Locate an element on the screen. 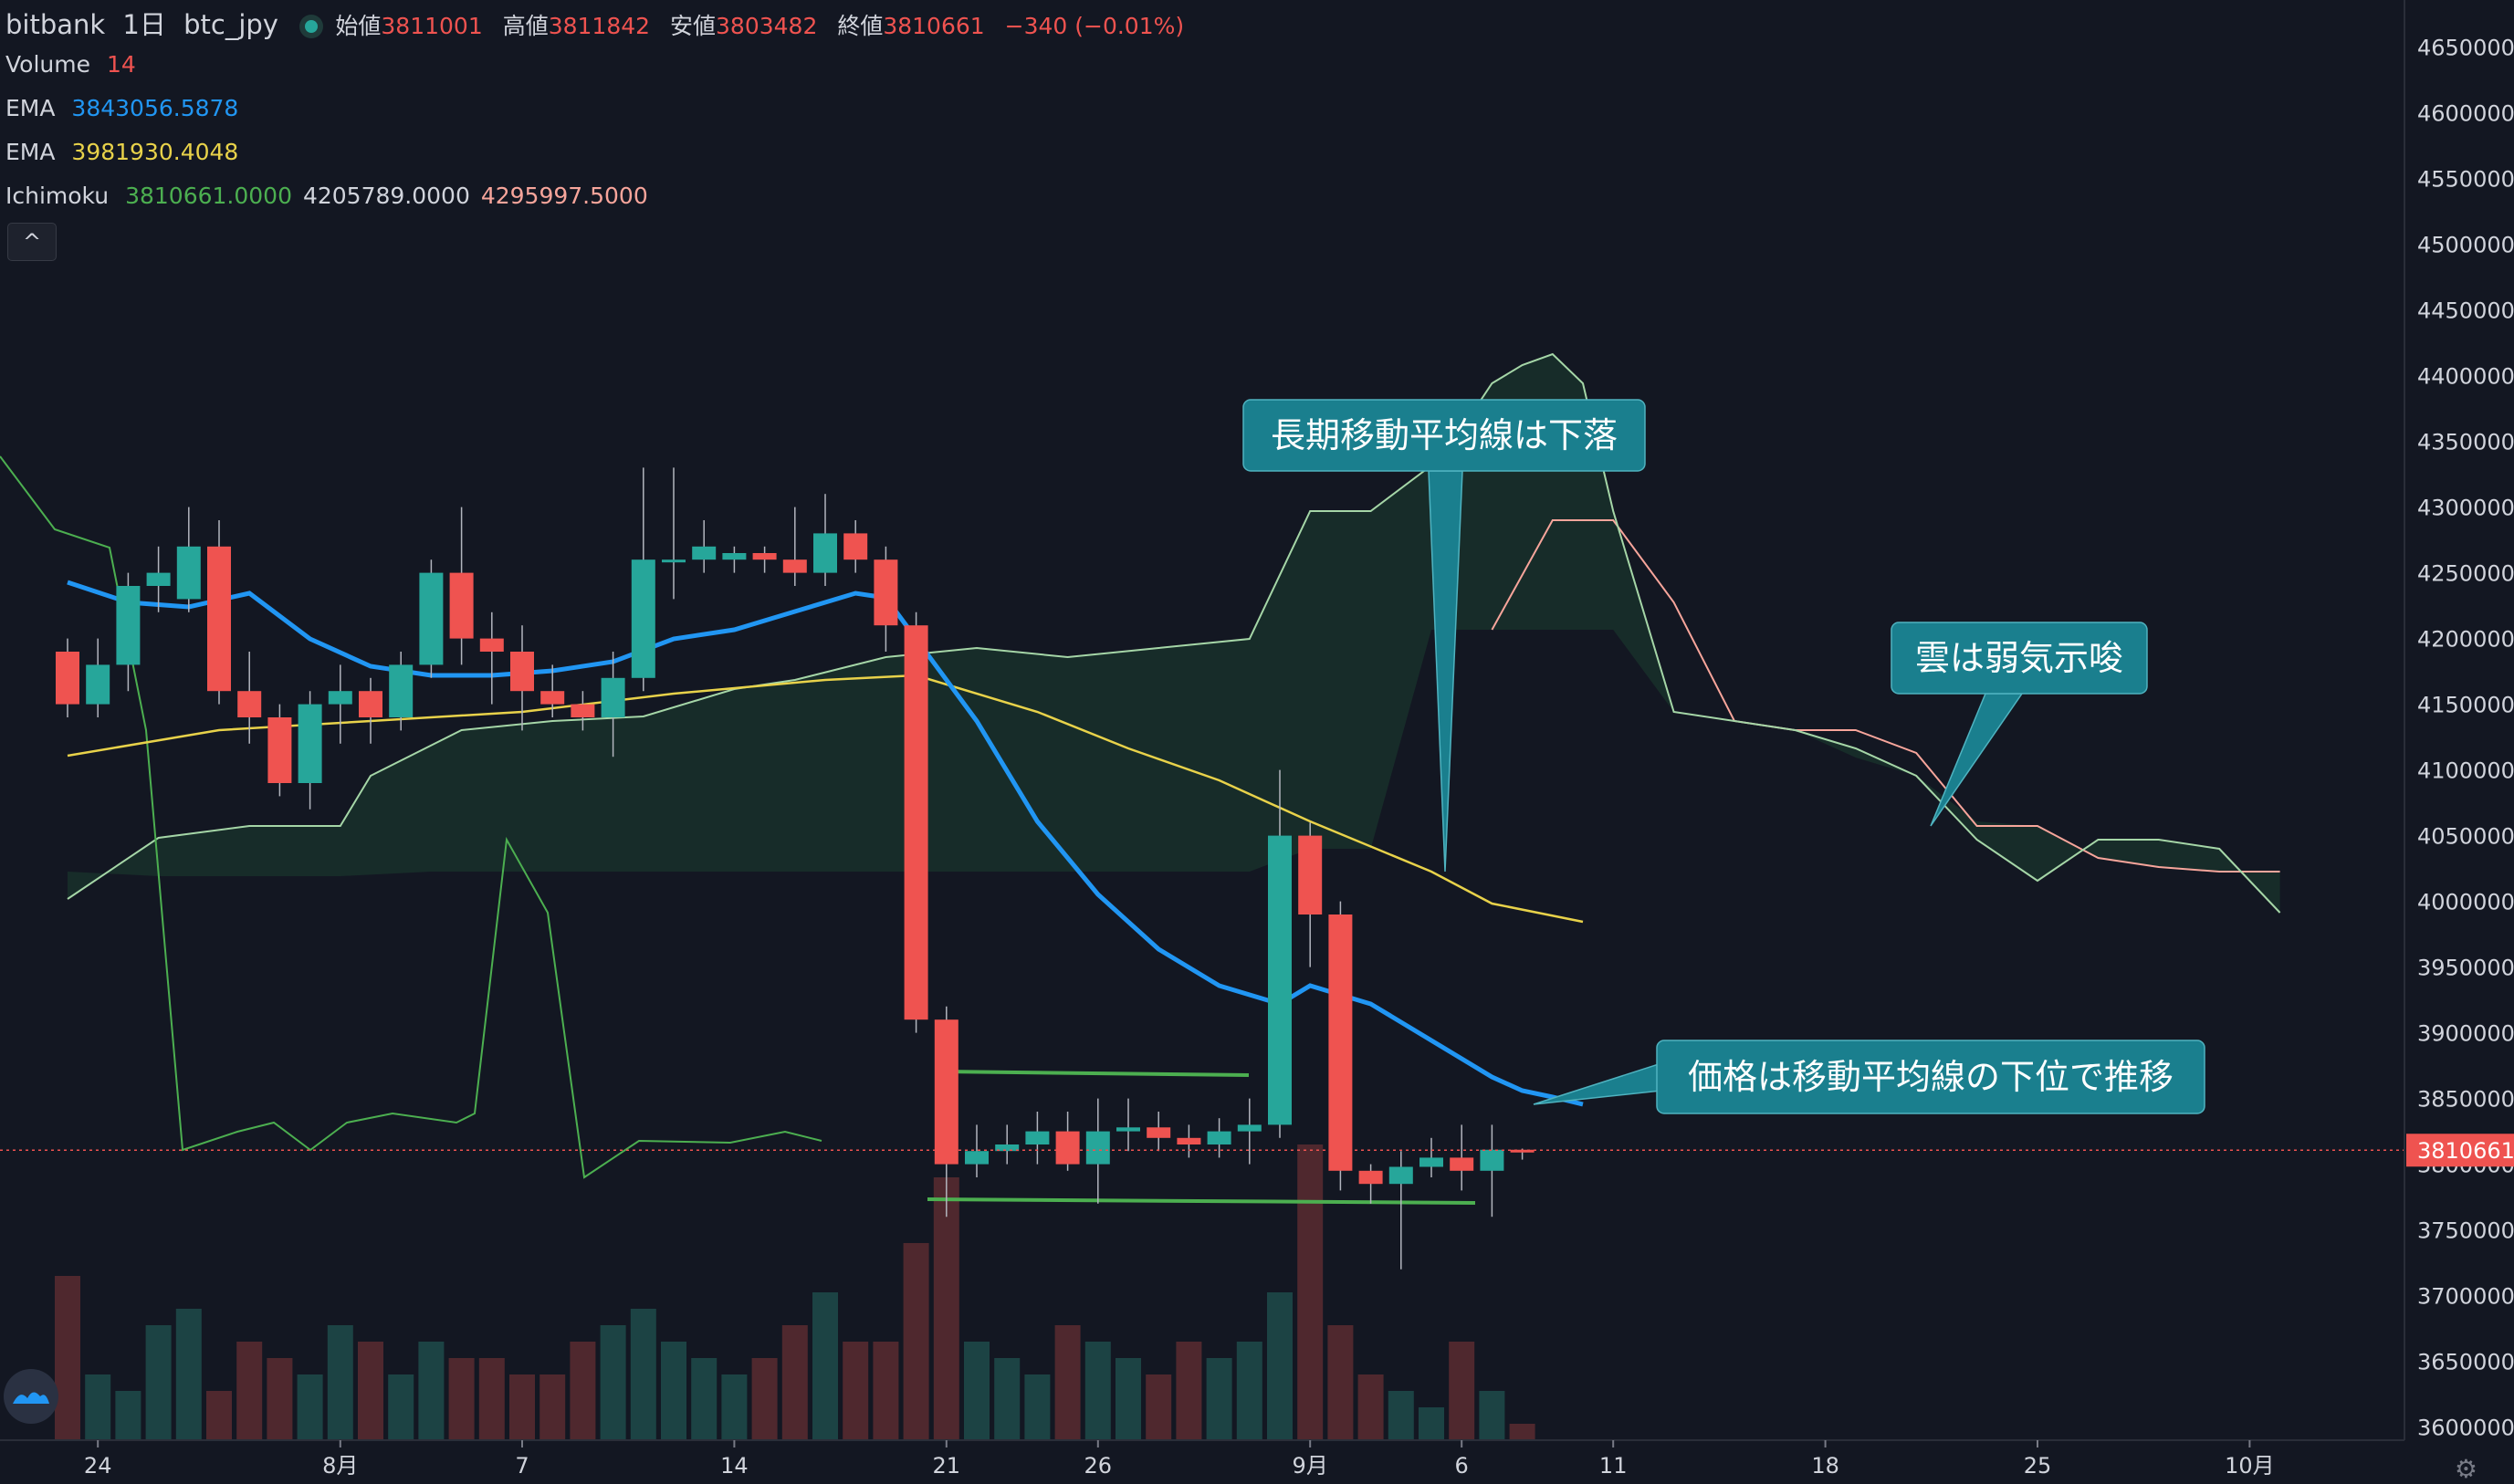 The image size is (2514, 1484). interval-label: 1日 is located at coordinates (144, 24).